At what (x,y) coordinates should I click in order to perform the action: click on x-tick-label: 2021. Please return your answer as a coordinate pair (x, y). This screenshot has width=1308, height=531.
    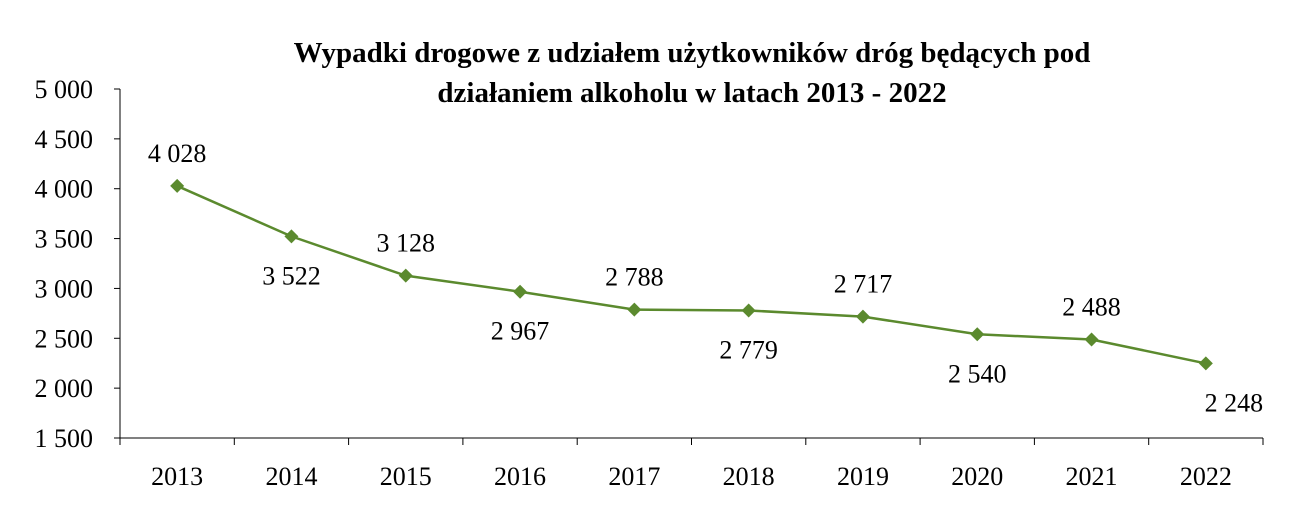
    Looking at the image, I should click on (1092, 476).